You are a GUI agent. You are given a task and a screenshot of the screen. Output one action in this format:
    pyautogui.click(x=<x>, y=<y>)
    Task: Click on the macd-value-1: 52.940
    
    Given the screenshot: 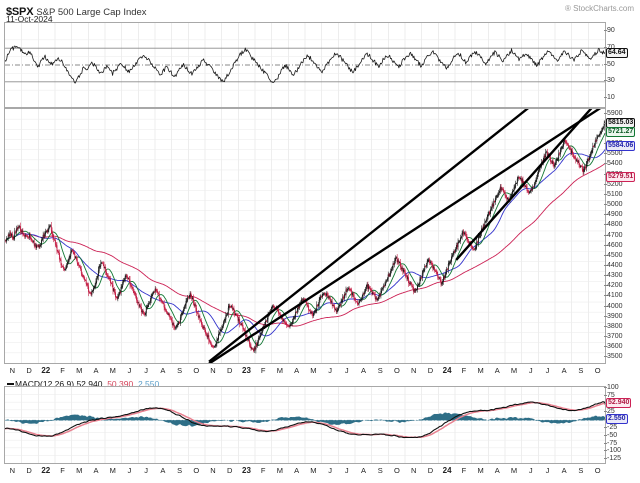 What is the action you would take?
    pyautogui.click(x=89, y=384)
    